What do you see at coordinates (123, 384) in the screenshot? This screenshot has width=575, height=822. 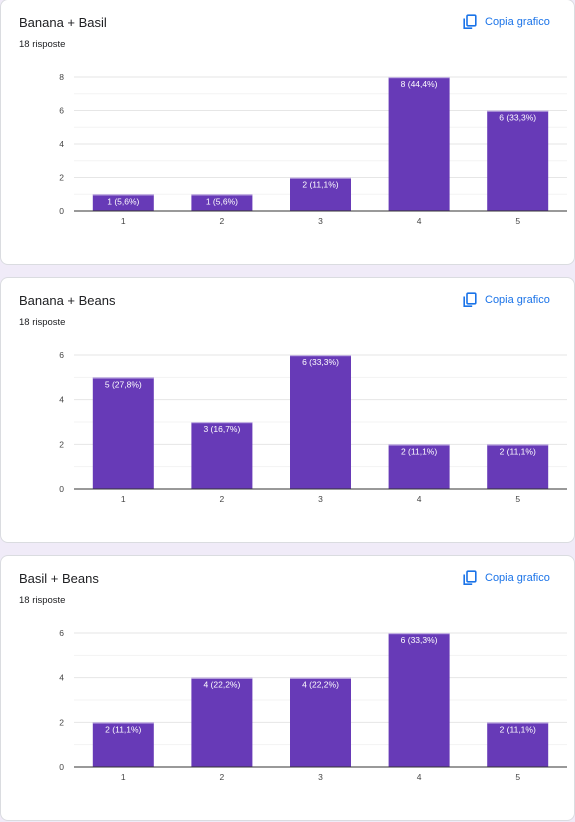 I see `data-label: 5 (27,8%)` at bounding box center [123, 384].